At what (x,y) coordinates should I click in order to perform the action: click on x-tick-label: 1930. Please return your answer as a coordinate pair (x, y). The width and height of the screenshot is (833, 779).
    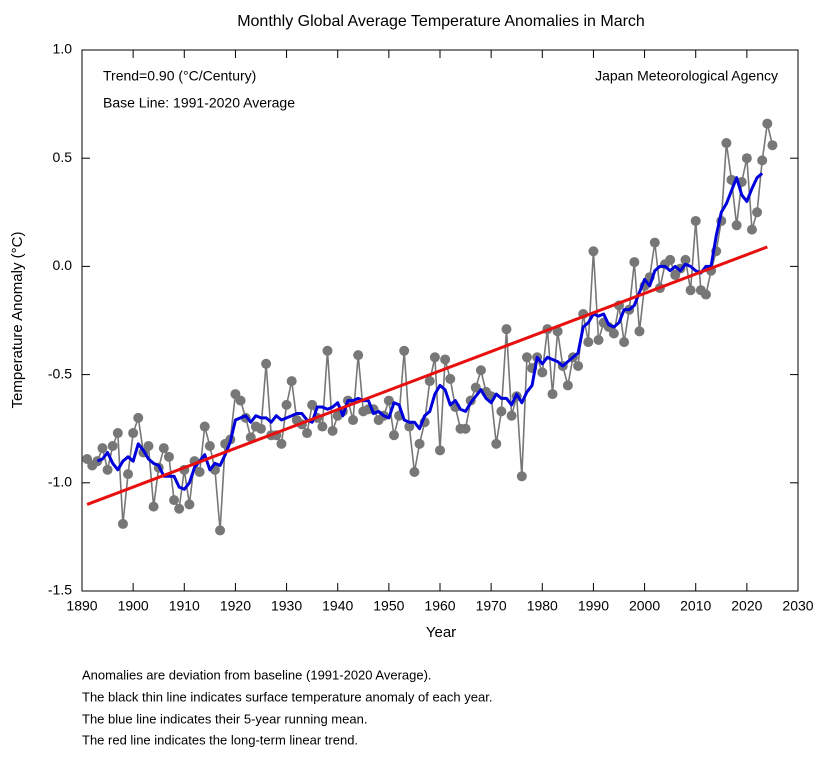
    Looking at the image, I should click on (286, 606).